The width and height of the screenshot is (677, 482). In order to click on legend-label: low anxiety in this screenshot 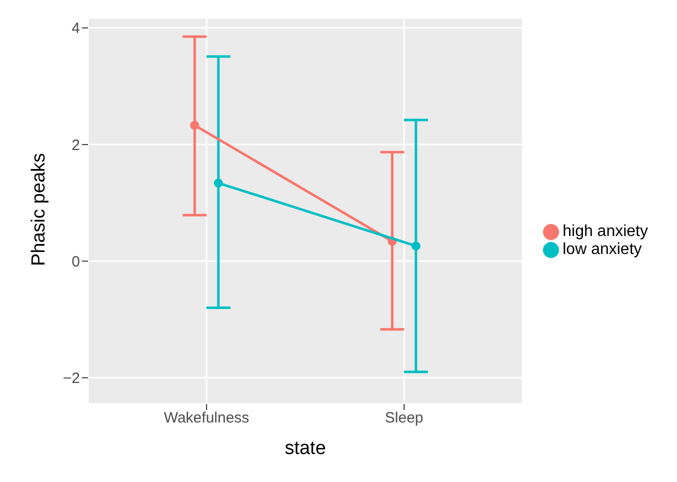, I will do `click(602, 249)`.